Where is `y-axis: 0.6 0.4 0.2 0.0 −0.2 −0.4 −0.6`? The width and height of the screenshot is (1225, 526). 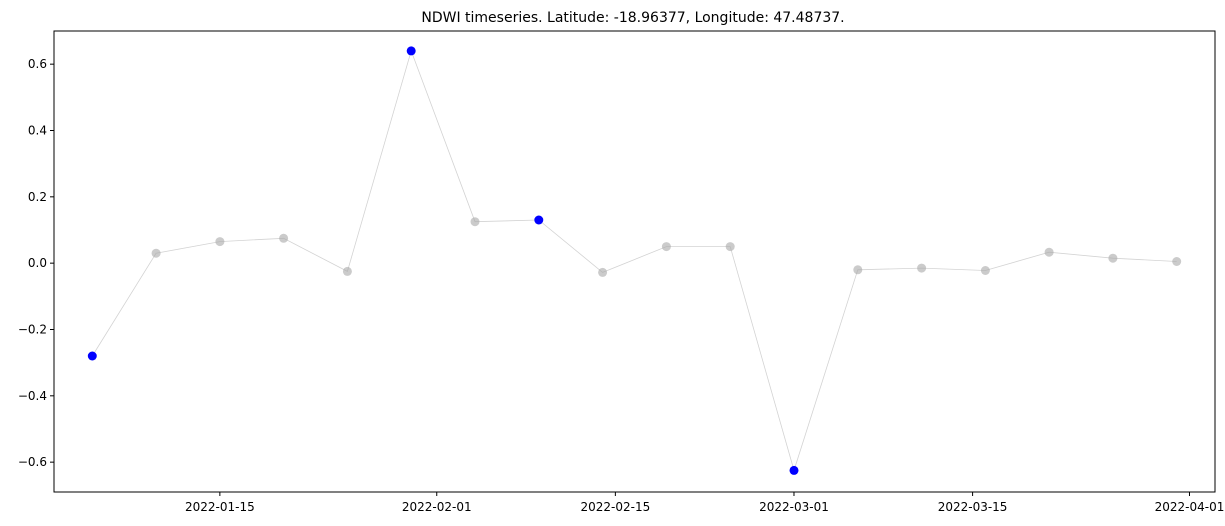 y-axis: 0.6 0.4 0.2 0.0 −0.2 −0.4 −0.6 is located at coordinates (36, 263).